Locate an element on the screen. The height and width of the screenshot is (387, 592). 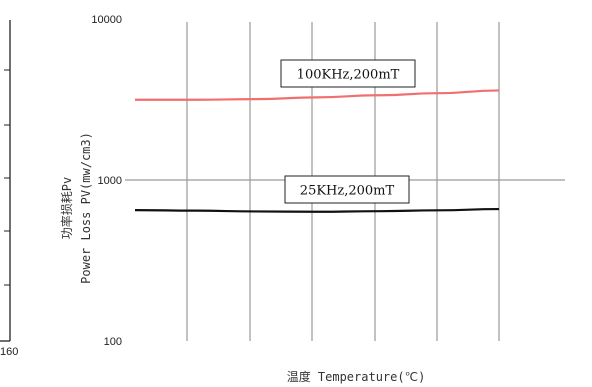
series-label-text: 100KHz,200mT is located at coordinates (348, 75).